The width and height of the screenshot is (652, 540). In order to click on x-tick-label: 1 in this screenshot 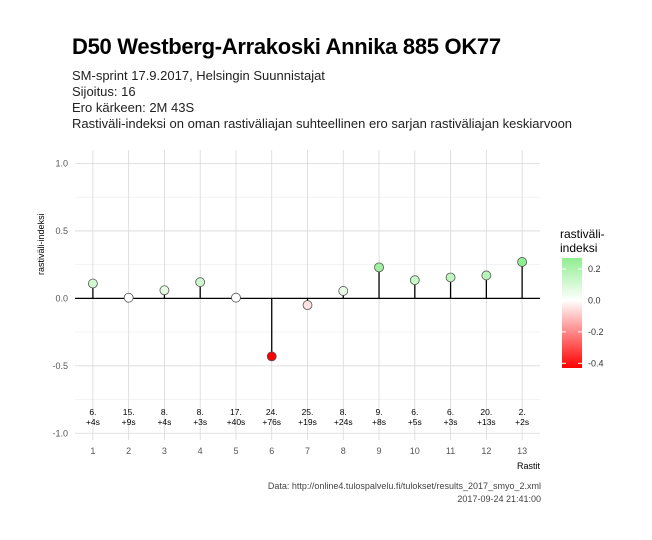, I will do `click(92, 451)`.